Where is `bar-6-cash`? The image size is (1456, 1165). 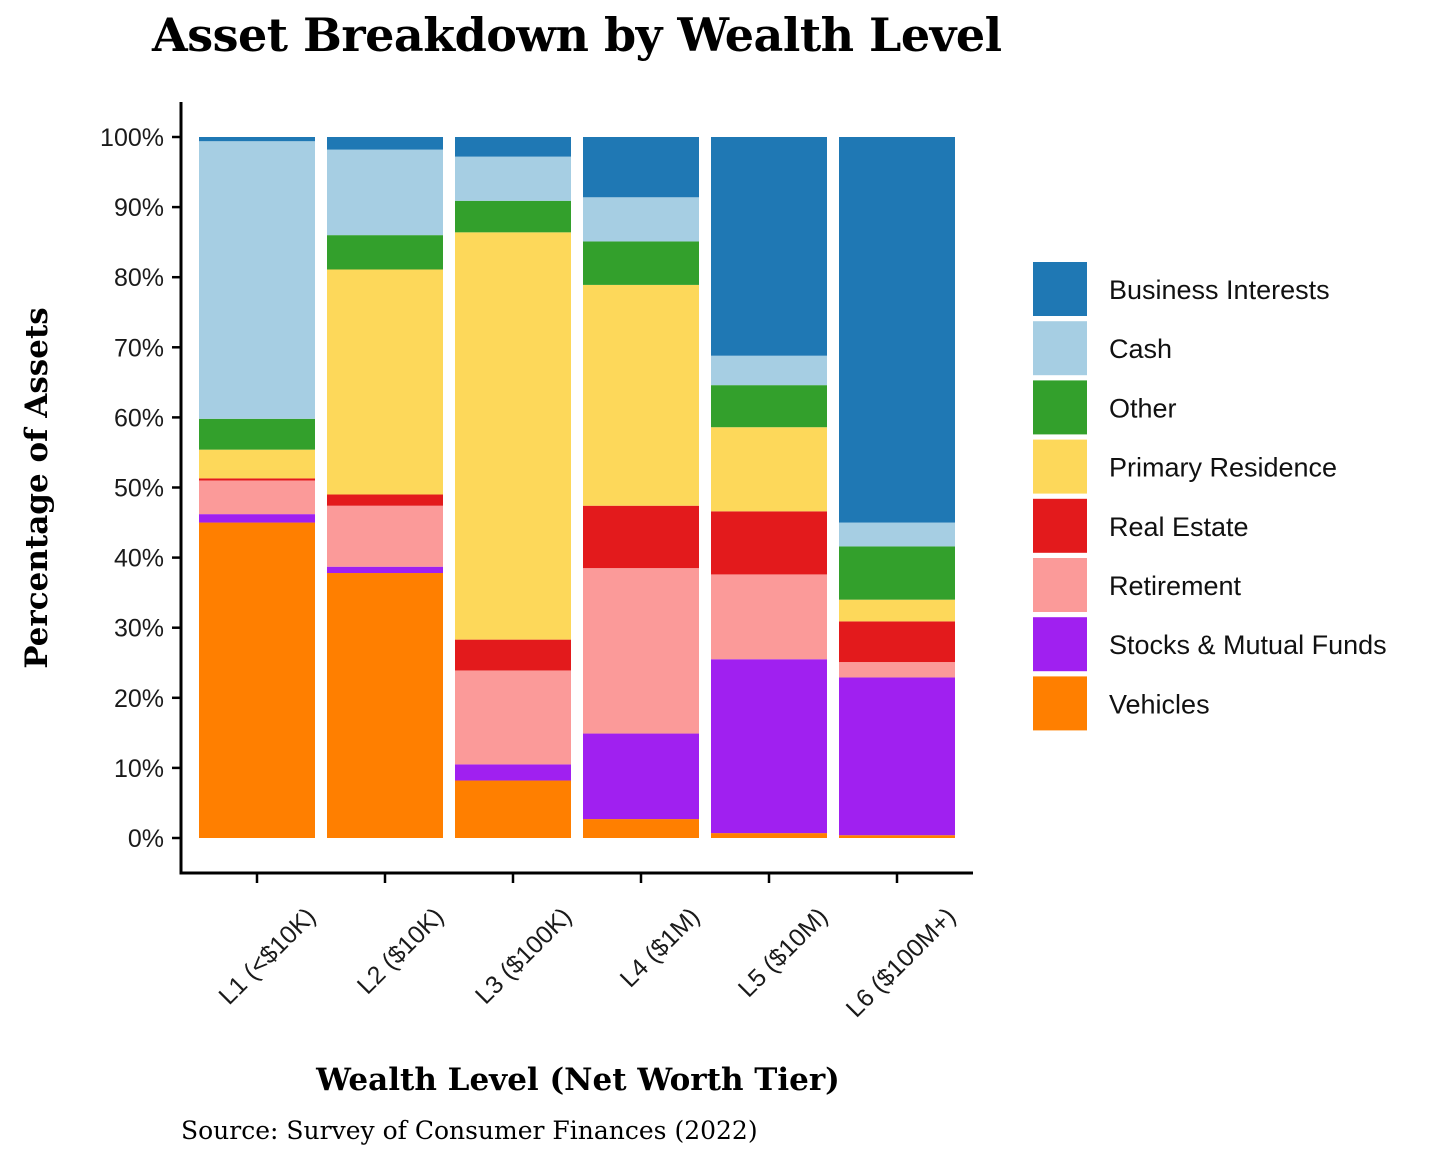 bar-6-cash is located at coordinates (897, 534).